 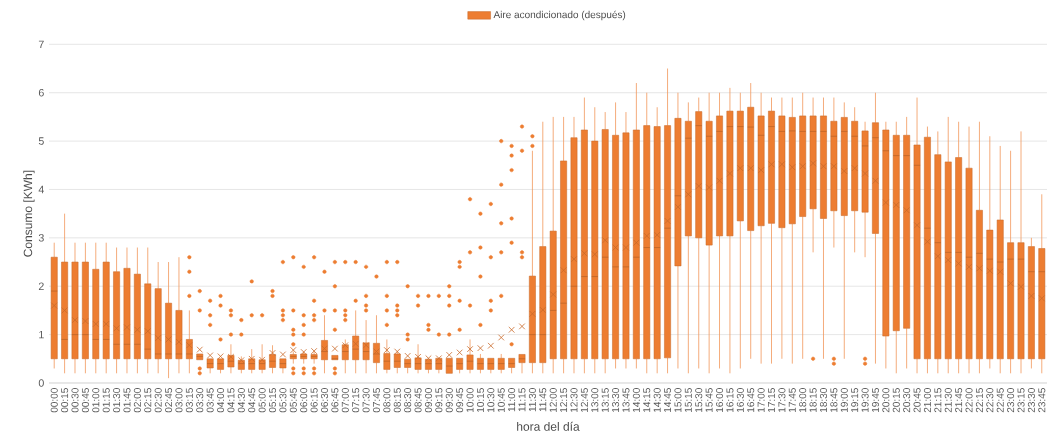 What do you see at coordinates (584, 400) in the screenshot?
I see `x-tick-label: 12:45` at bounding box center [584, 400].